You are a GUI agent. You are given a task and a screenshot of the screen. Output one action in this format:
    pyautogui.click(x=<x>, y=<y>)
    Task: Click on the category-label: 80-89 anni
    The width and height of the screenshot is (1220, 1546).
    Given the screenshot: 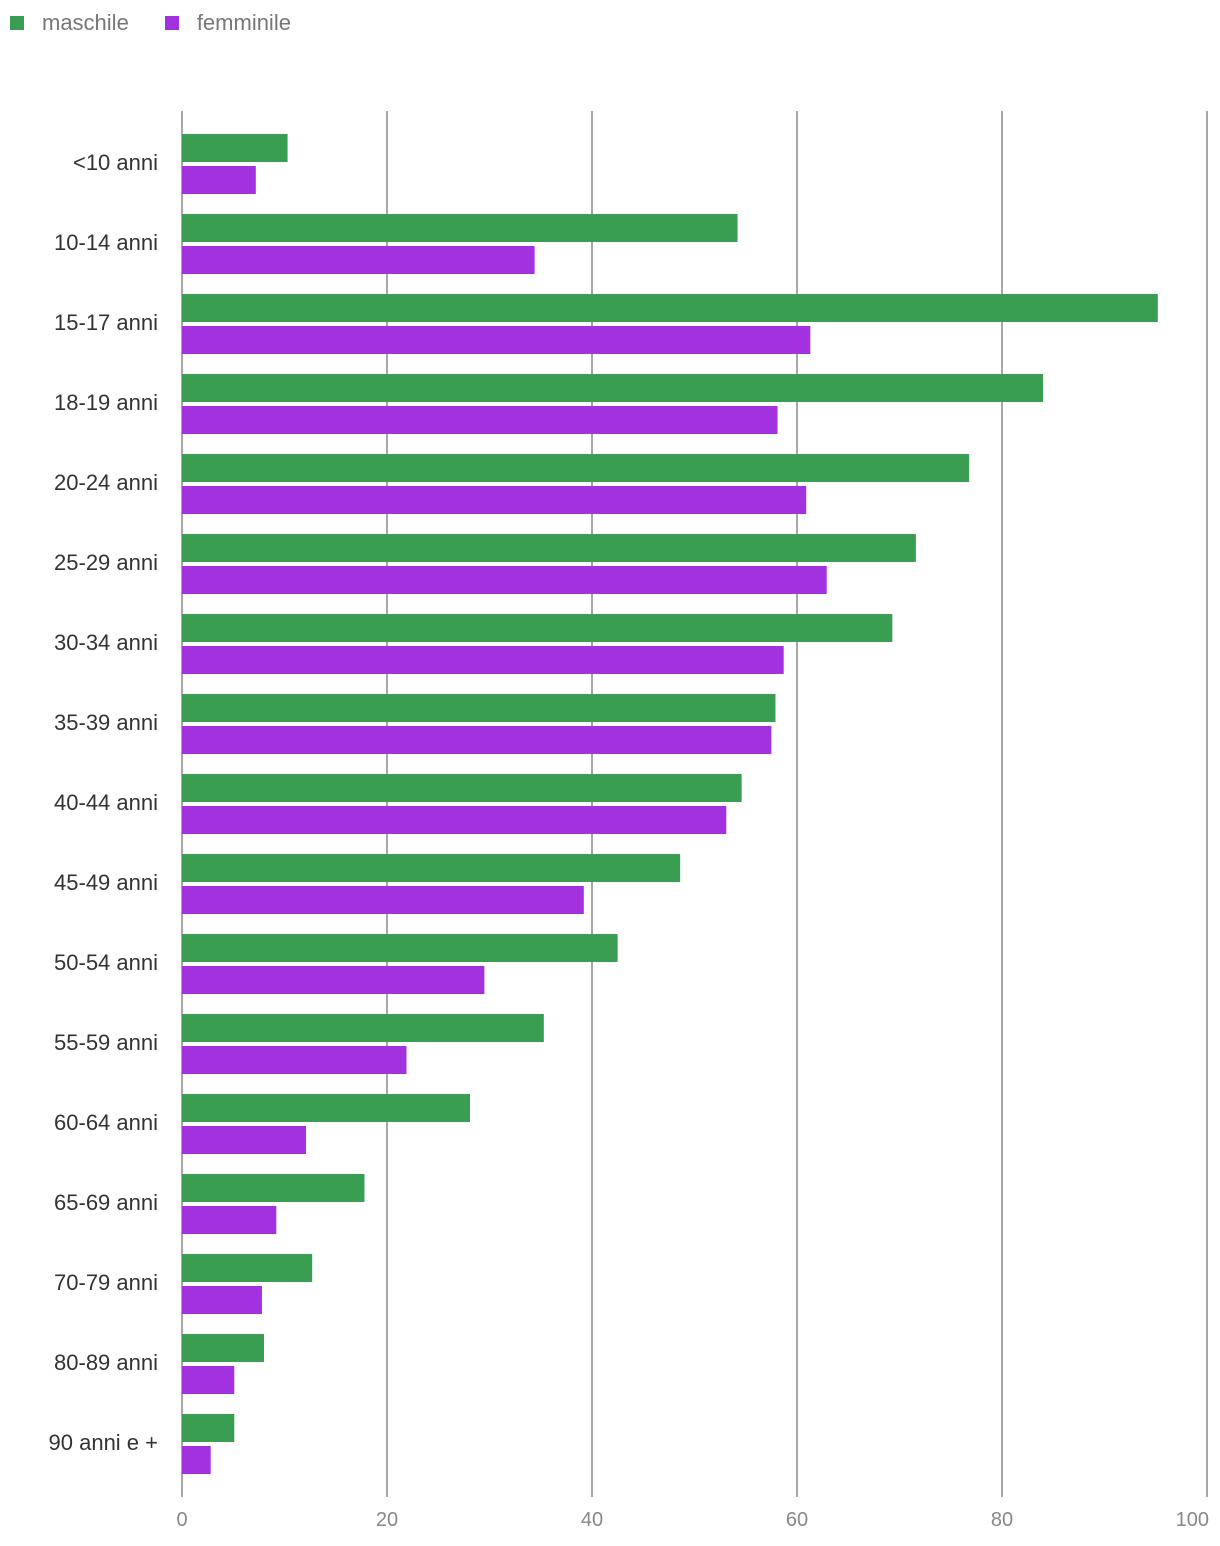 What is the action you would take?
    pyautogui.click(x=106, y=1362)
    